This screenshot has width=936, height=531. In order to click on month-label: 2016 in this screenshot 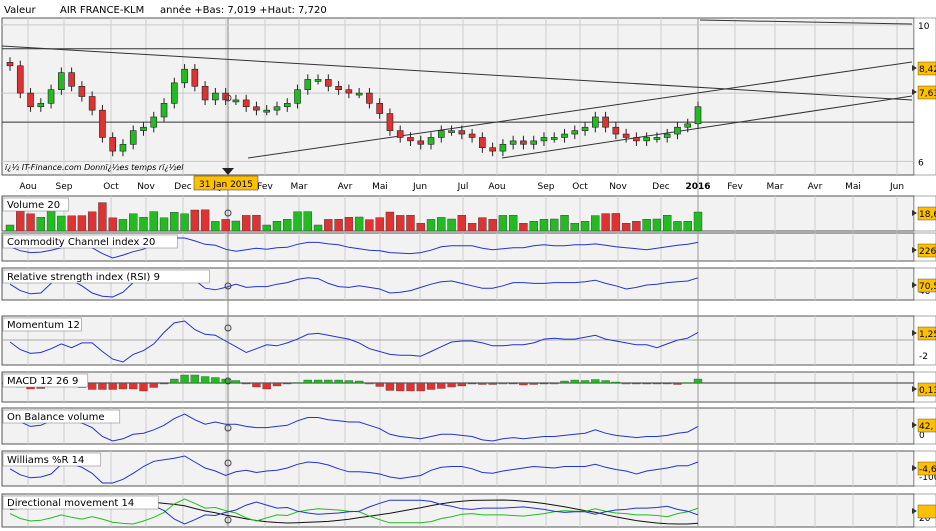, I will do `click(697, 187)`.